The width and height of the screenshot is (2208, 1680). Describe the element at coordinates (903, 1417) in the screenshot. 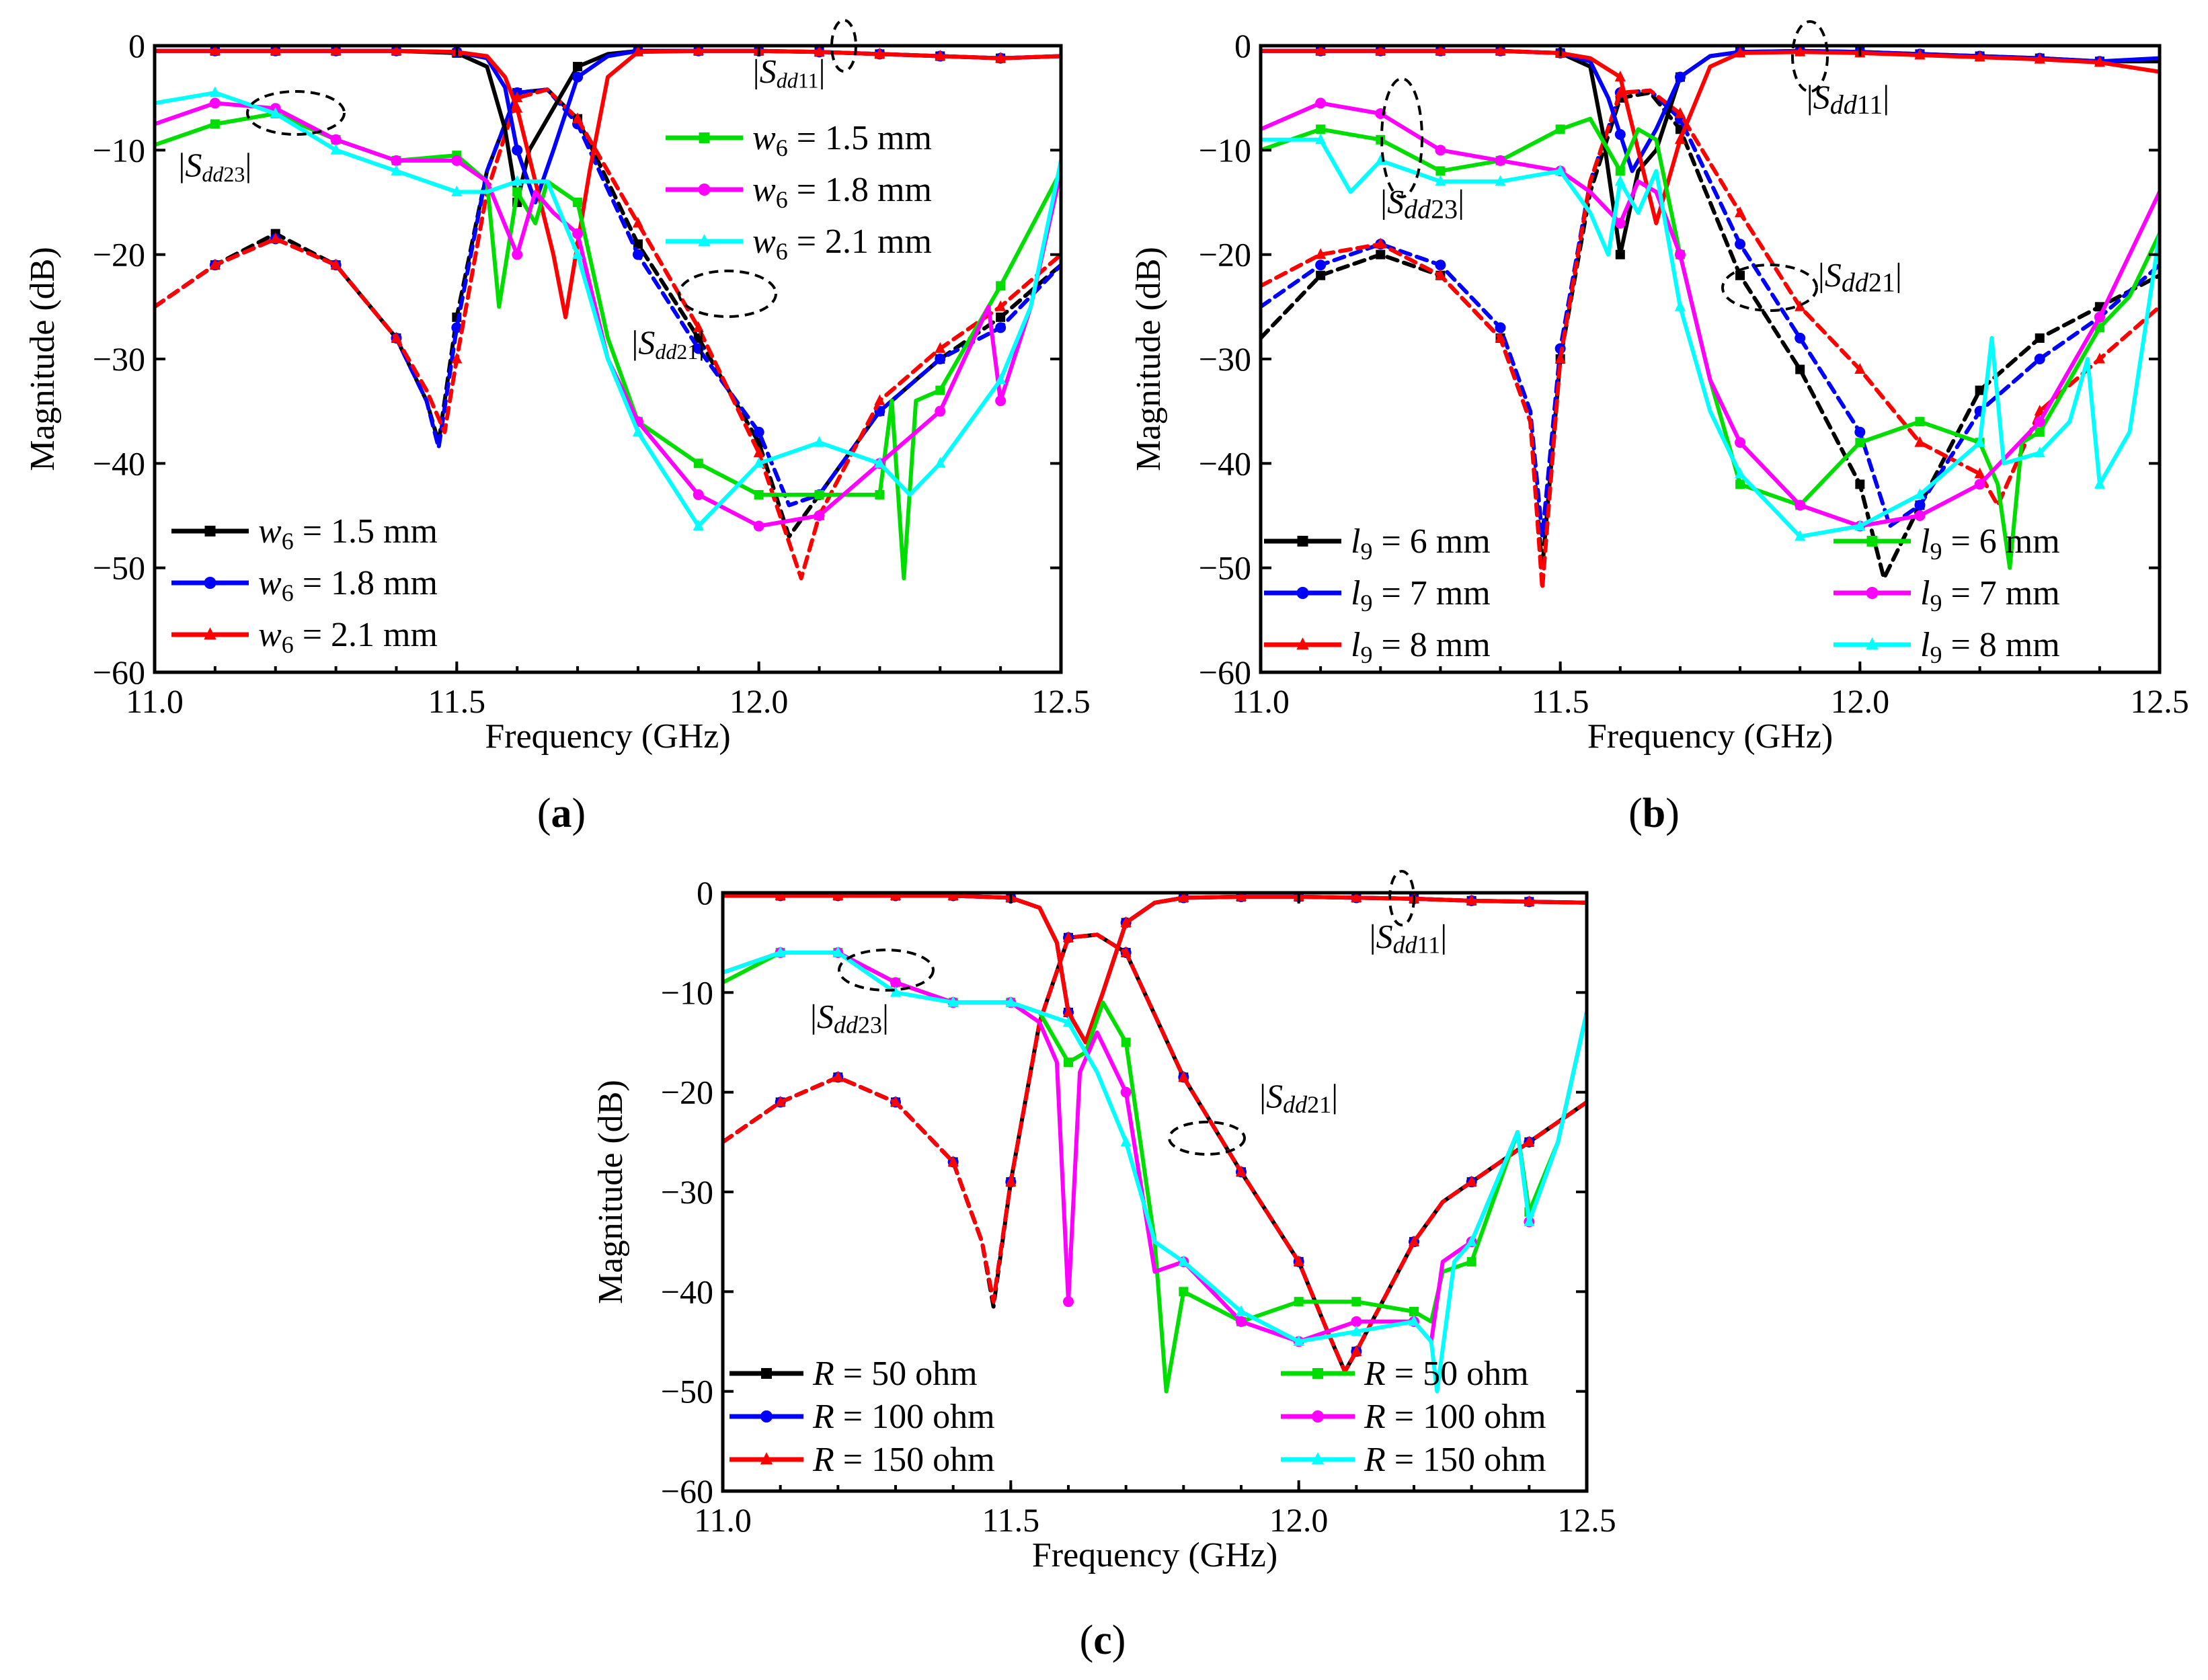

I see `legend-label: R = 100 ohm` at that location.